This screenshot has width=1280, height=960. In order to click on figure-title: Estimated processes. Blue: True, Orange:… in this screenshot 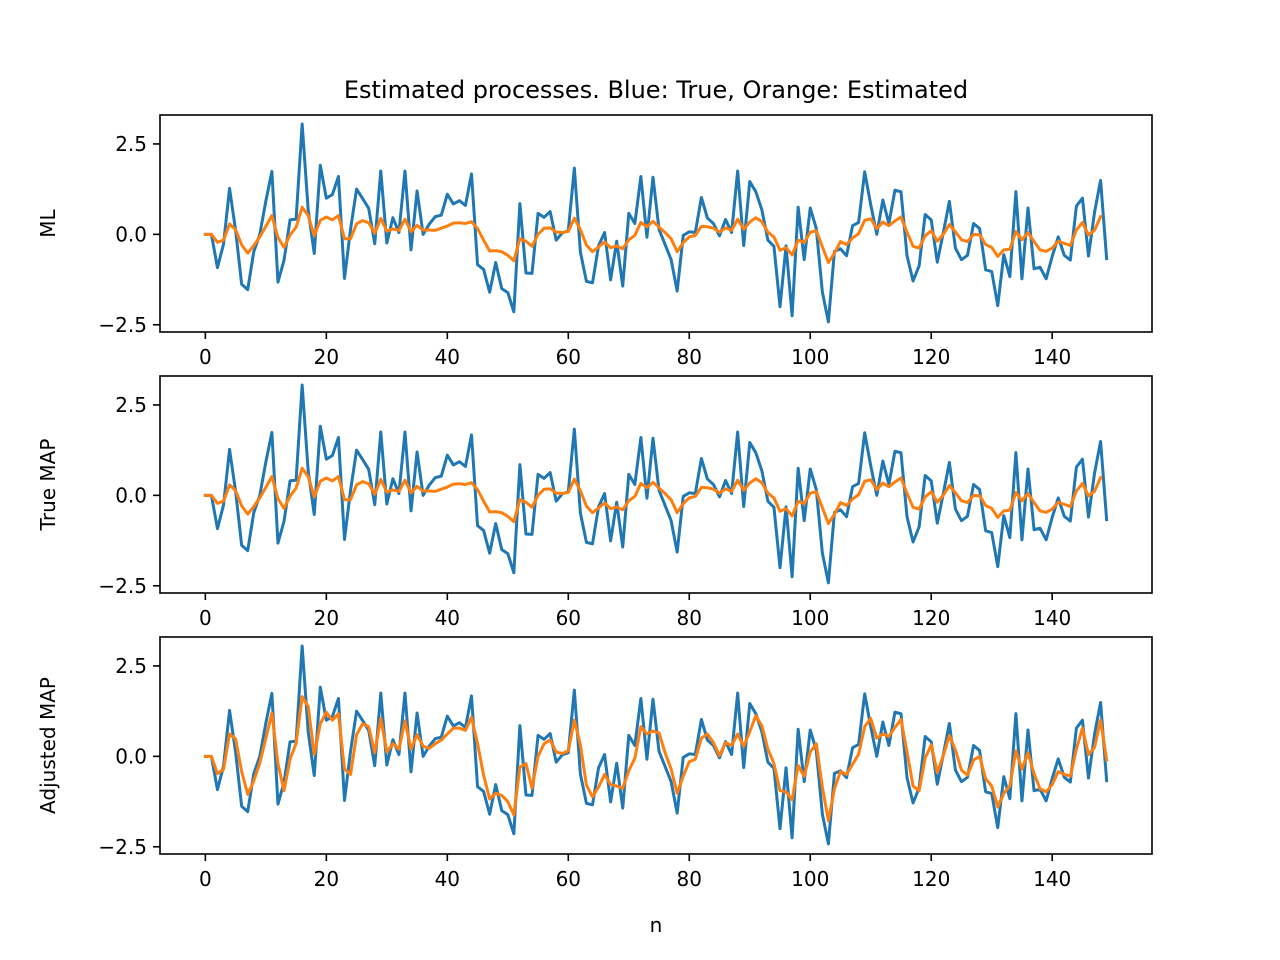, I will do `click(656, 90)`.